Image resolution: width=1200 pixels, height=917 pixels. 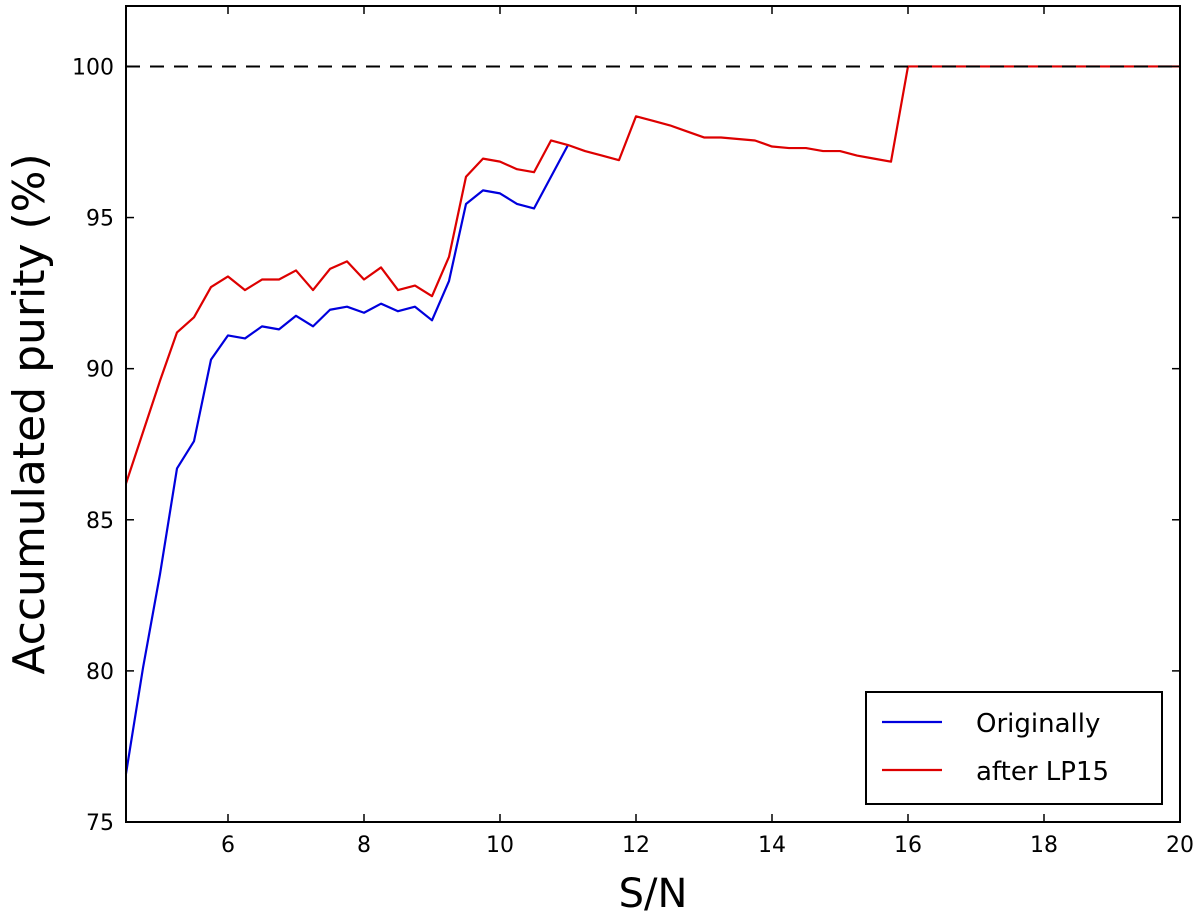 I want to click on x-tick-label: 14, so click(x=772, y=845).